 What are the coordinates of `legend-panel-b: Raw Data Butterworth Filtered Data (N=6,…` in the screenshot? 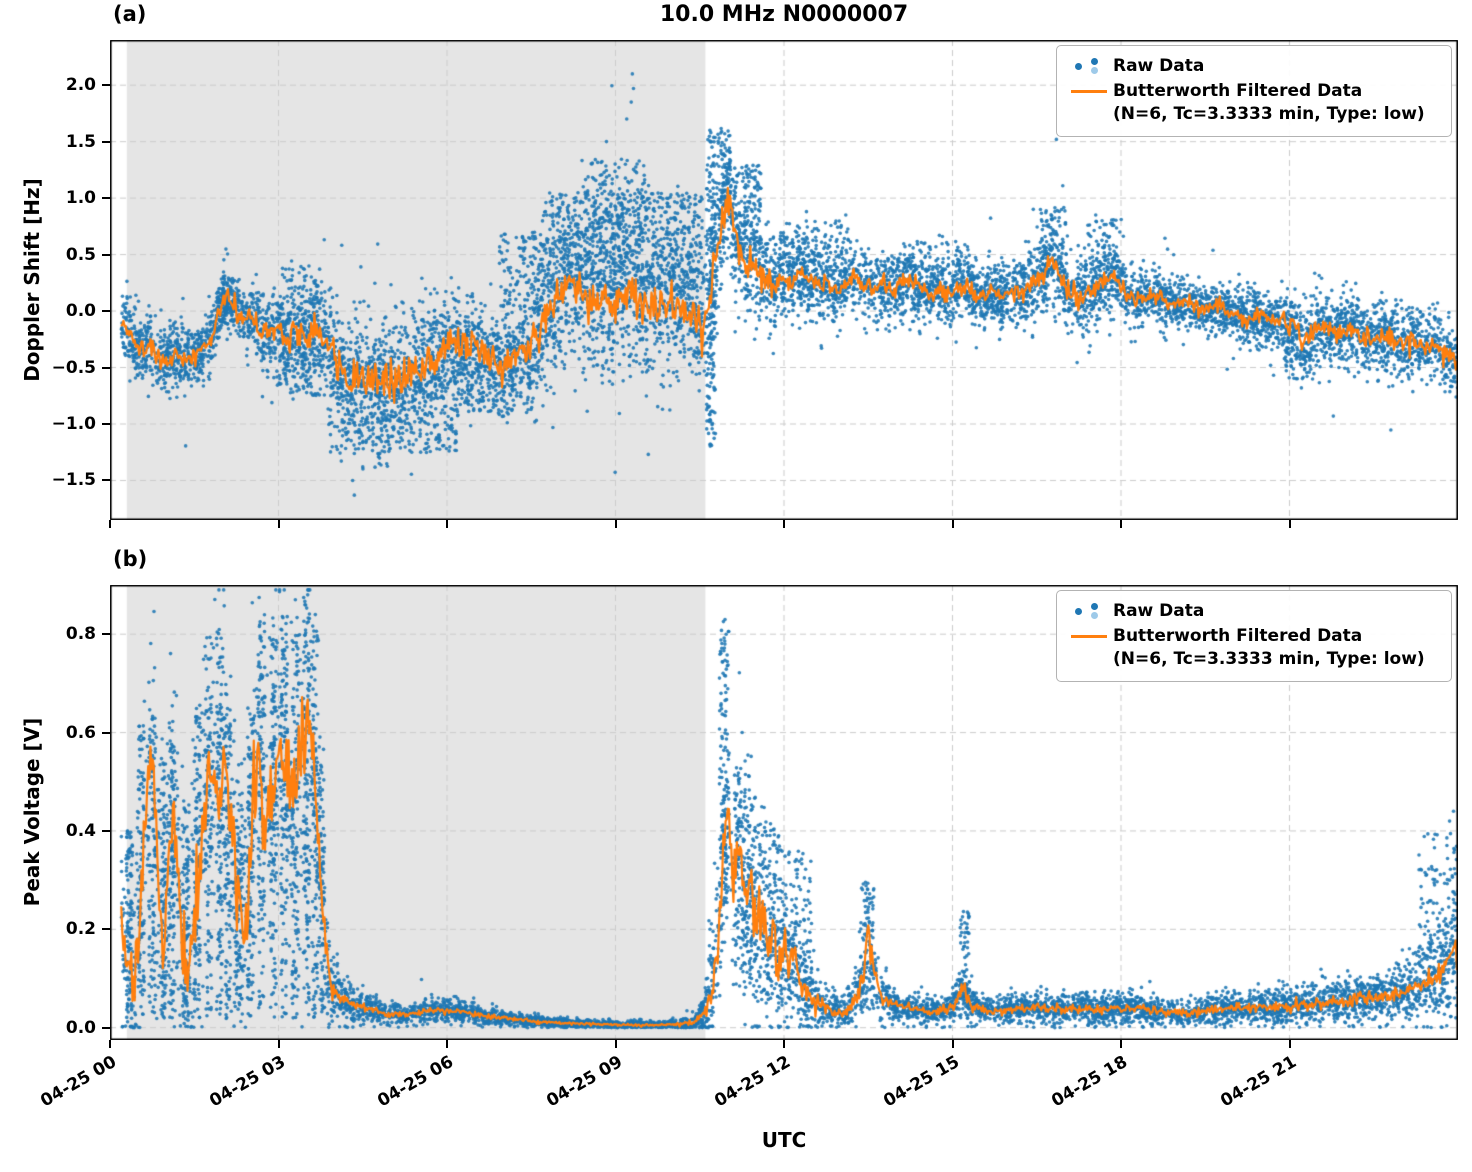 It's located at (1254, 636).